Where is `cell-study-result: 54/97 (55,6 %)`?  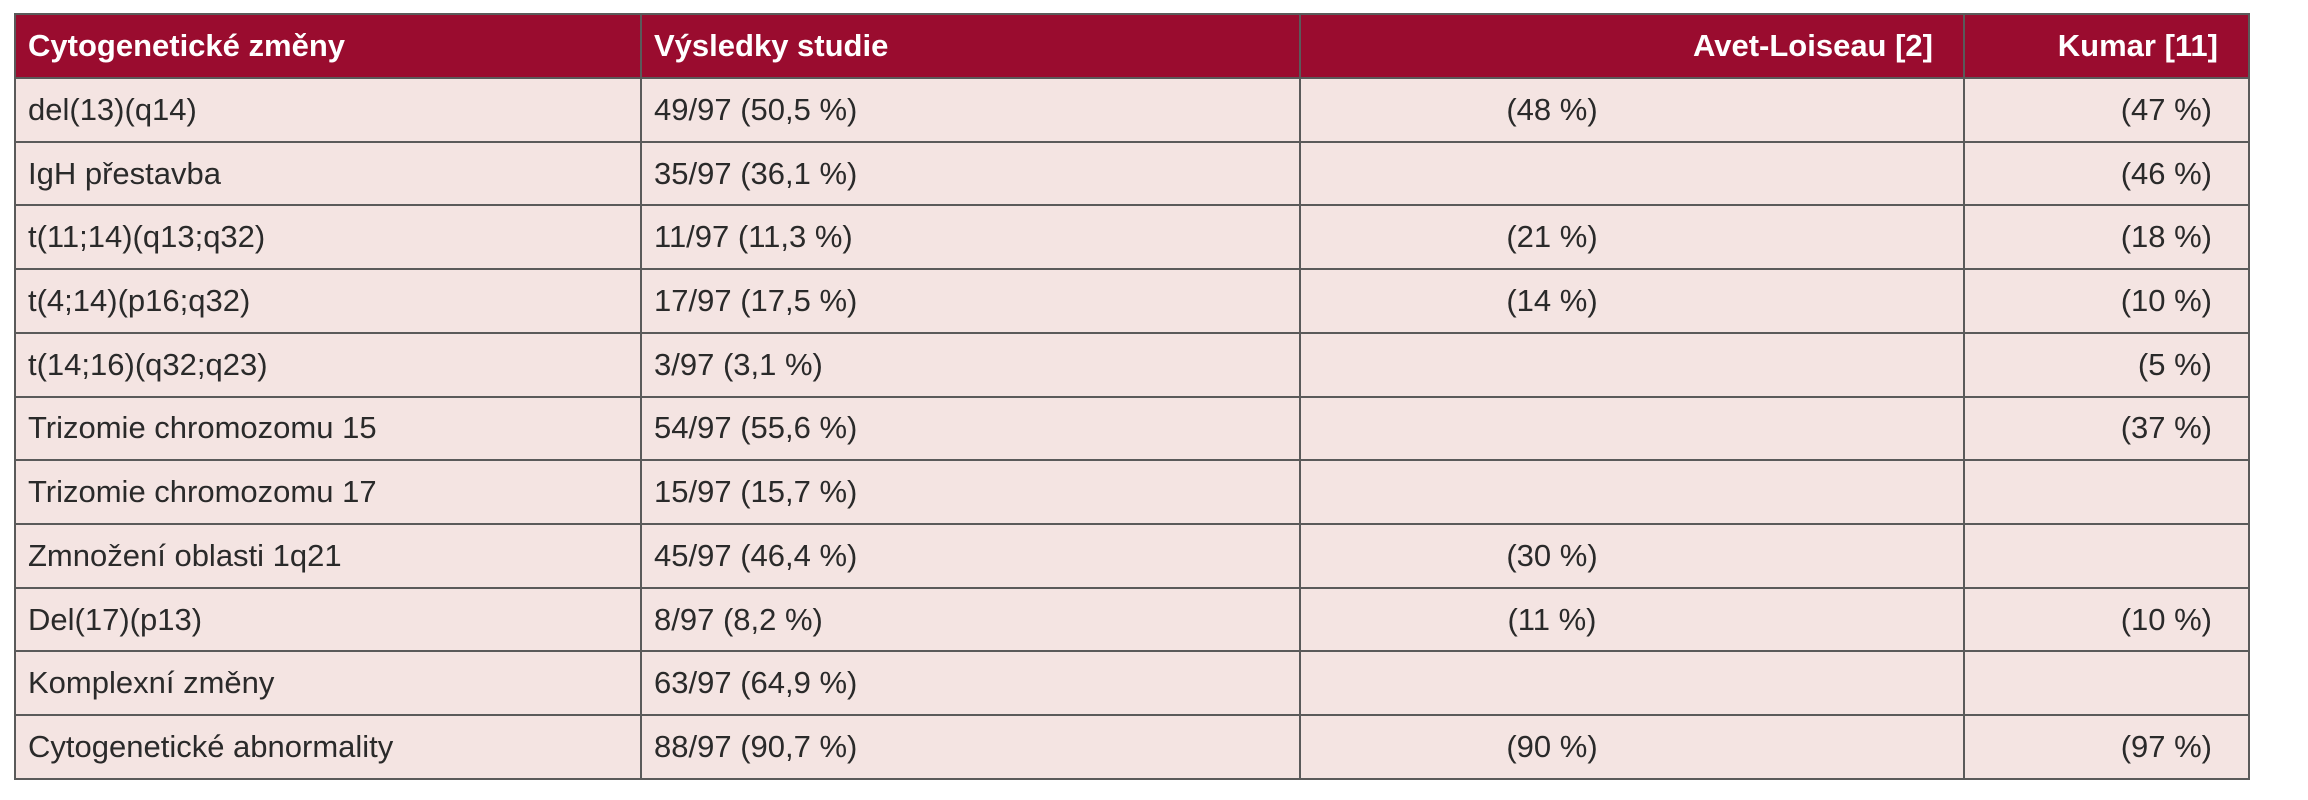 cell-study-result: 54/97 (55,6 %) is located at coordinates (970, 428).